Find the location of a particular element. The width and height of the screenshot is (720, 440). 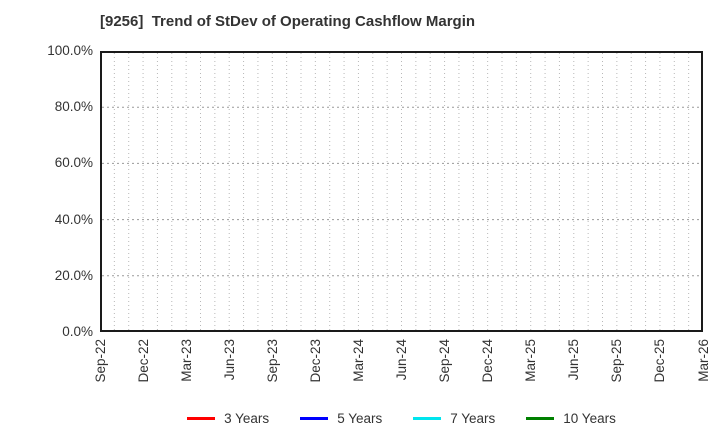

x-tick-label: Mar-26 is located at coordinates (703, 360).